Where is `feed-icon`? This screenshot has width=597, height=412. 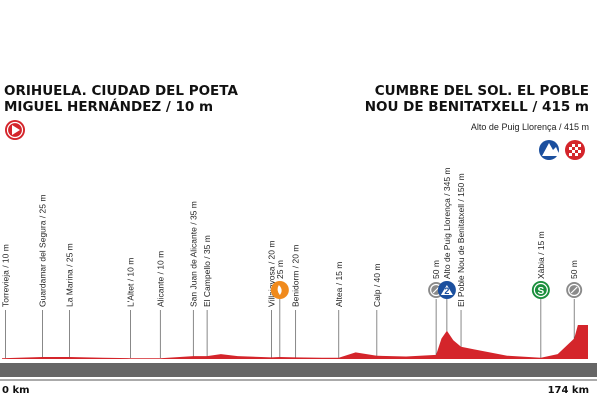
feed-icon is located at coordinates (279, 290).